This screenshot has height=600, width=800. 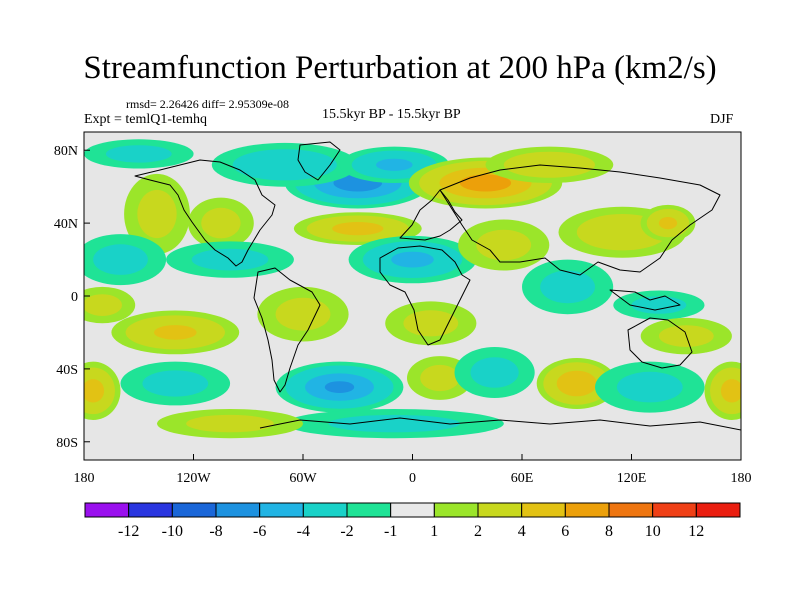 I want to click on center-label: 15.5kyr BP - 15.5kyr BP, so click(x=391, y=114).